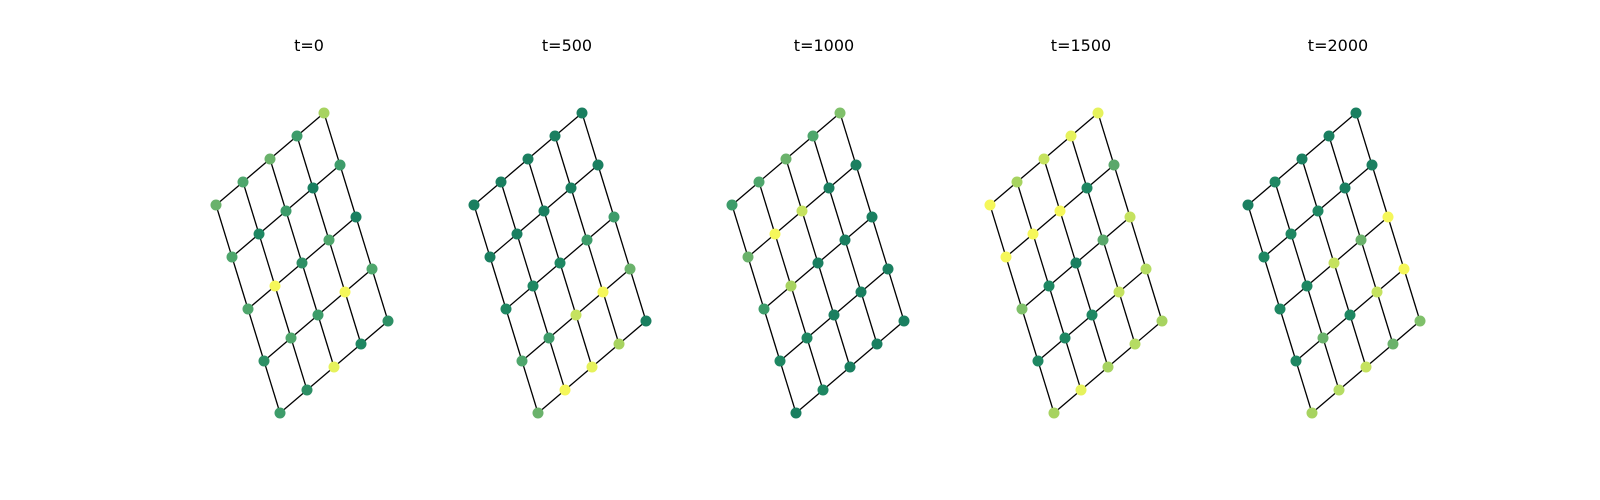 The height and width of the screenshot is (500, 1600). Describe the element at coordinates (824, 45) in the screenshot. I see `panel-title: t=1000` at that location.